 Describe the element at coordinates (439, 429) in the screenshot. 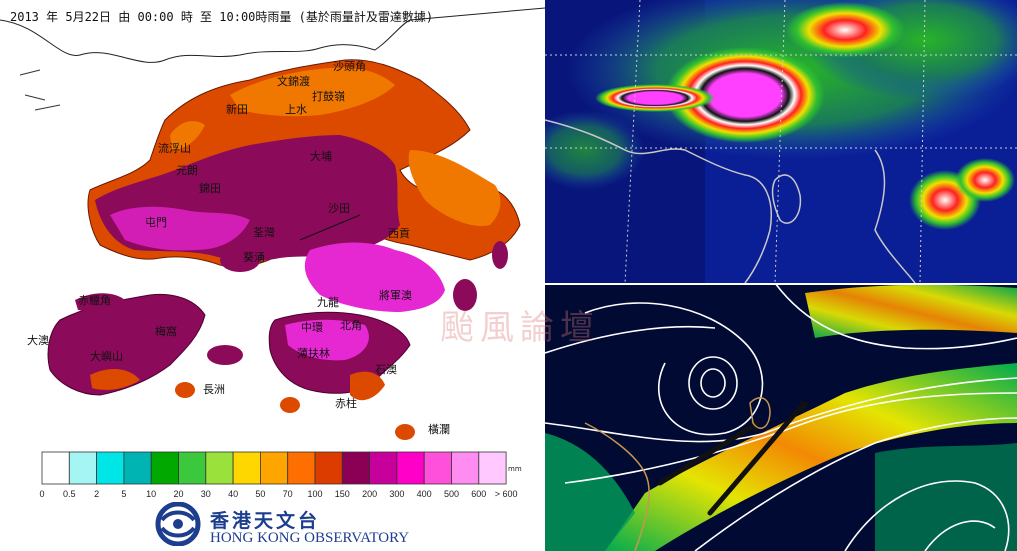

I see `place-label: 橫瀾` at that location.